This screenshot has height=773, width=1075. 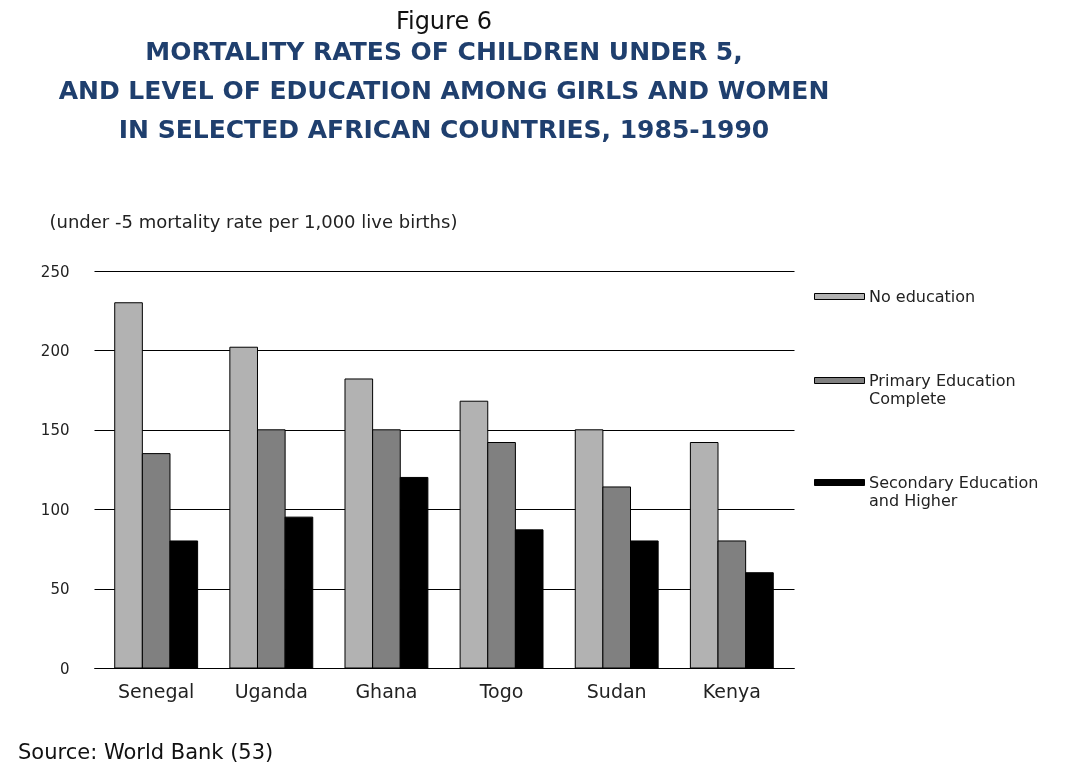 What do you see at coordinates (60, 589) in the screenshot?
I see `y-tick-label: 50` at bounding box center [60, 589].